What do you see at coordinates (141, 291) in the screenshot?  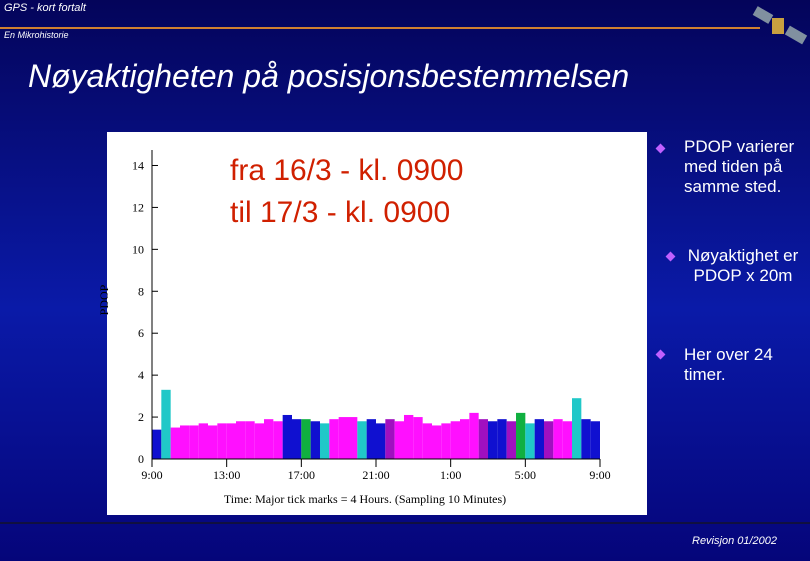 I see `y-tick-label: 8` at bounding box center [141, 291].